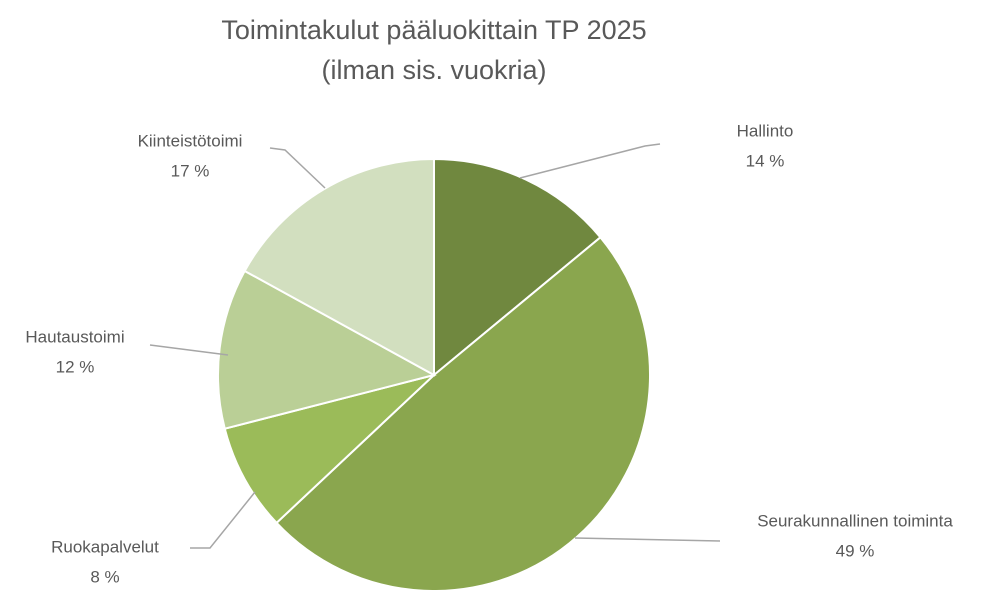 Image resolution: width=989 pixels, height=590 pixels. What do you see at coordinates (74, 336) in the screenshot?
I see `slice-label: Hautaustoimi` at bounding box center [74, 336].